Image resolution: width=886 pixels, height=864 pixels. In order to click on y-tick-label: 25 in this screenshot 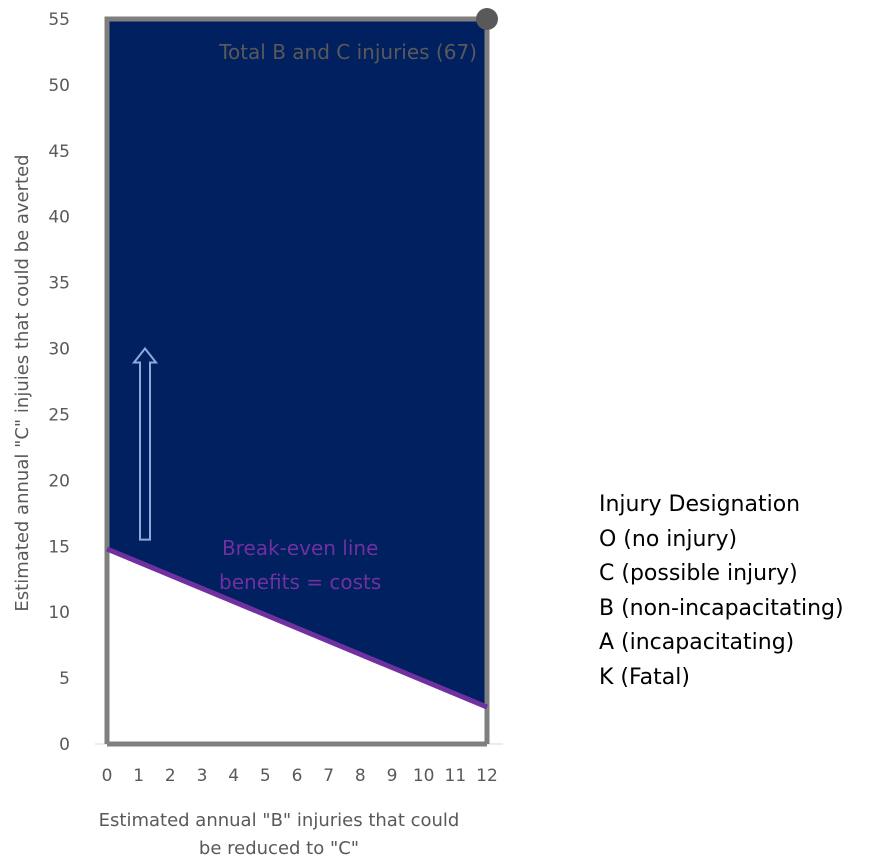, I will do `click(59, 415)`.